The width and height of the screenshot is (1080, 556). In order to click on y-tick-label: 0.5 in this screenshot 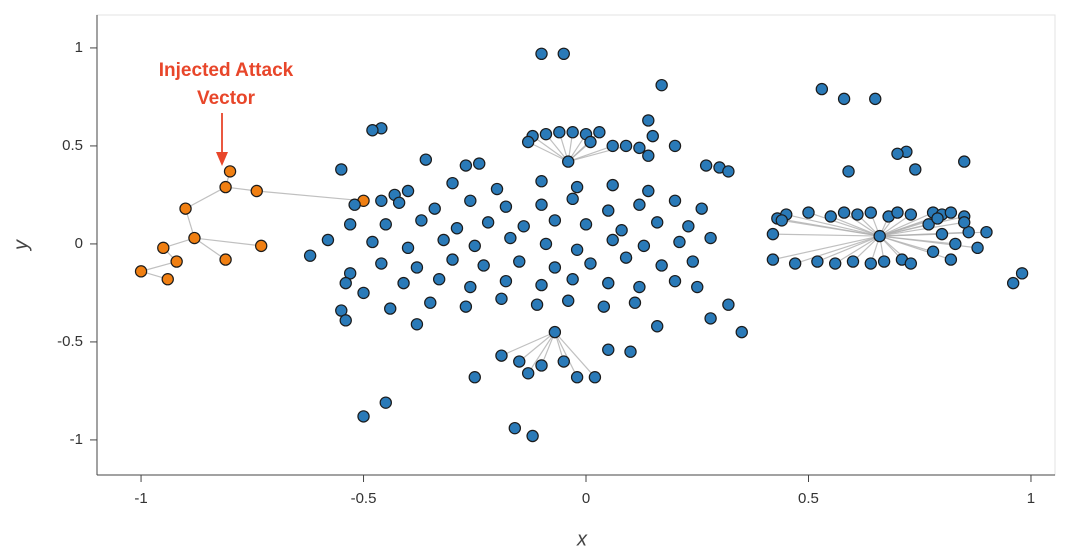, I will do `click(72, 145)`.